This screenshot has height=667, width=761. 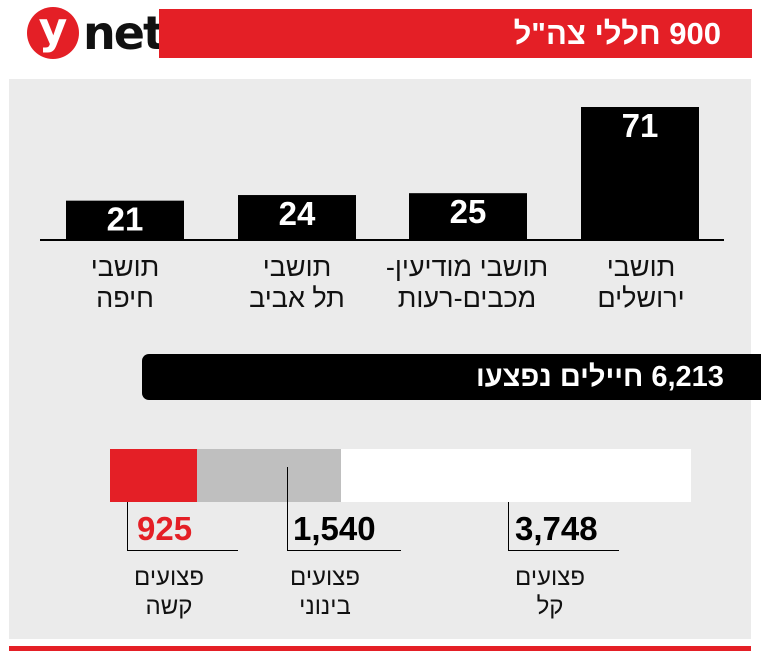 I want to click on category-label-modiin: תושבי מודיעין- מכבים-רעות, so click(x=467, y=283).